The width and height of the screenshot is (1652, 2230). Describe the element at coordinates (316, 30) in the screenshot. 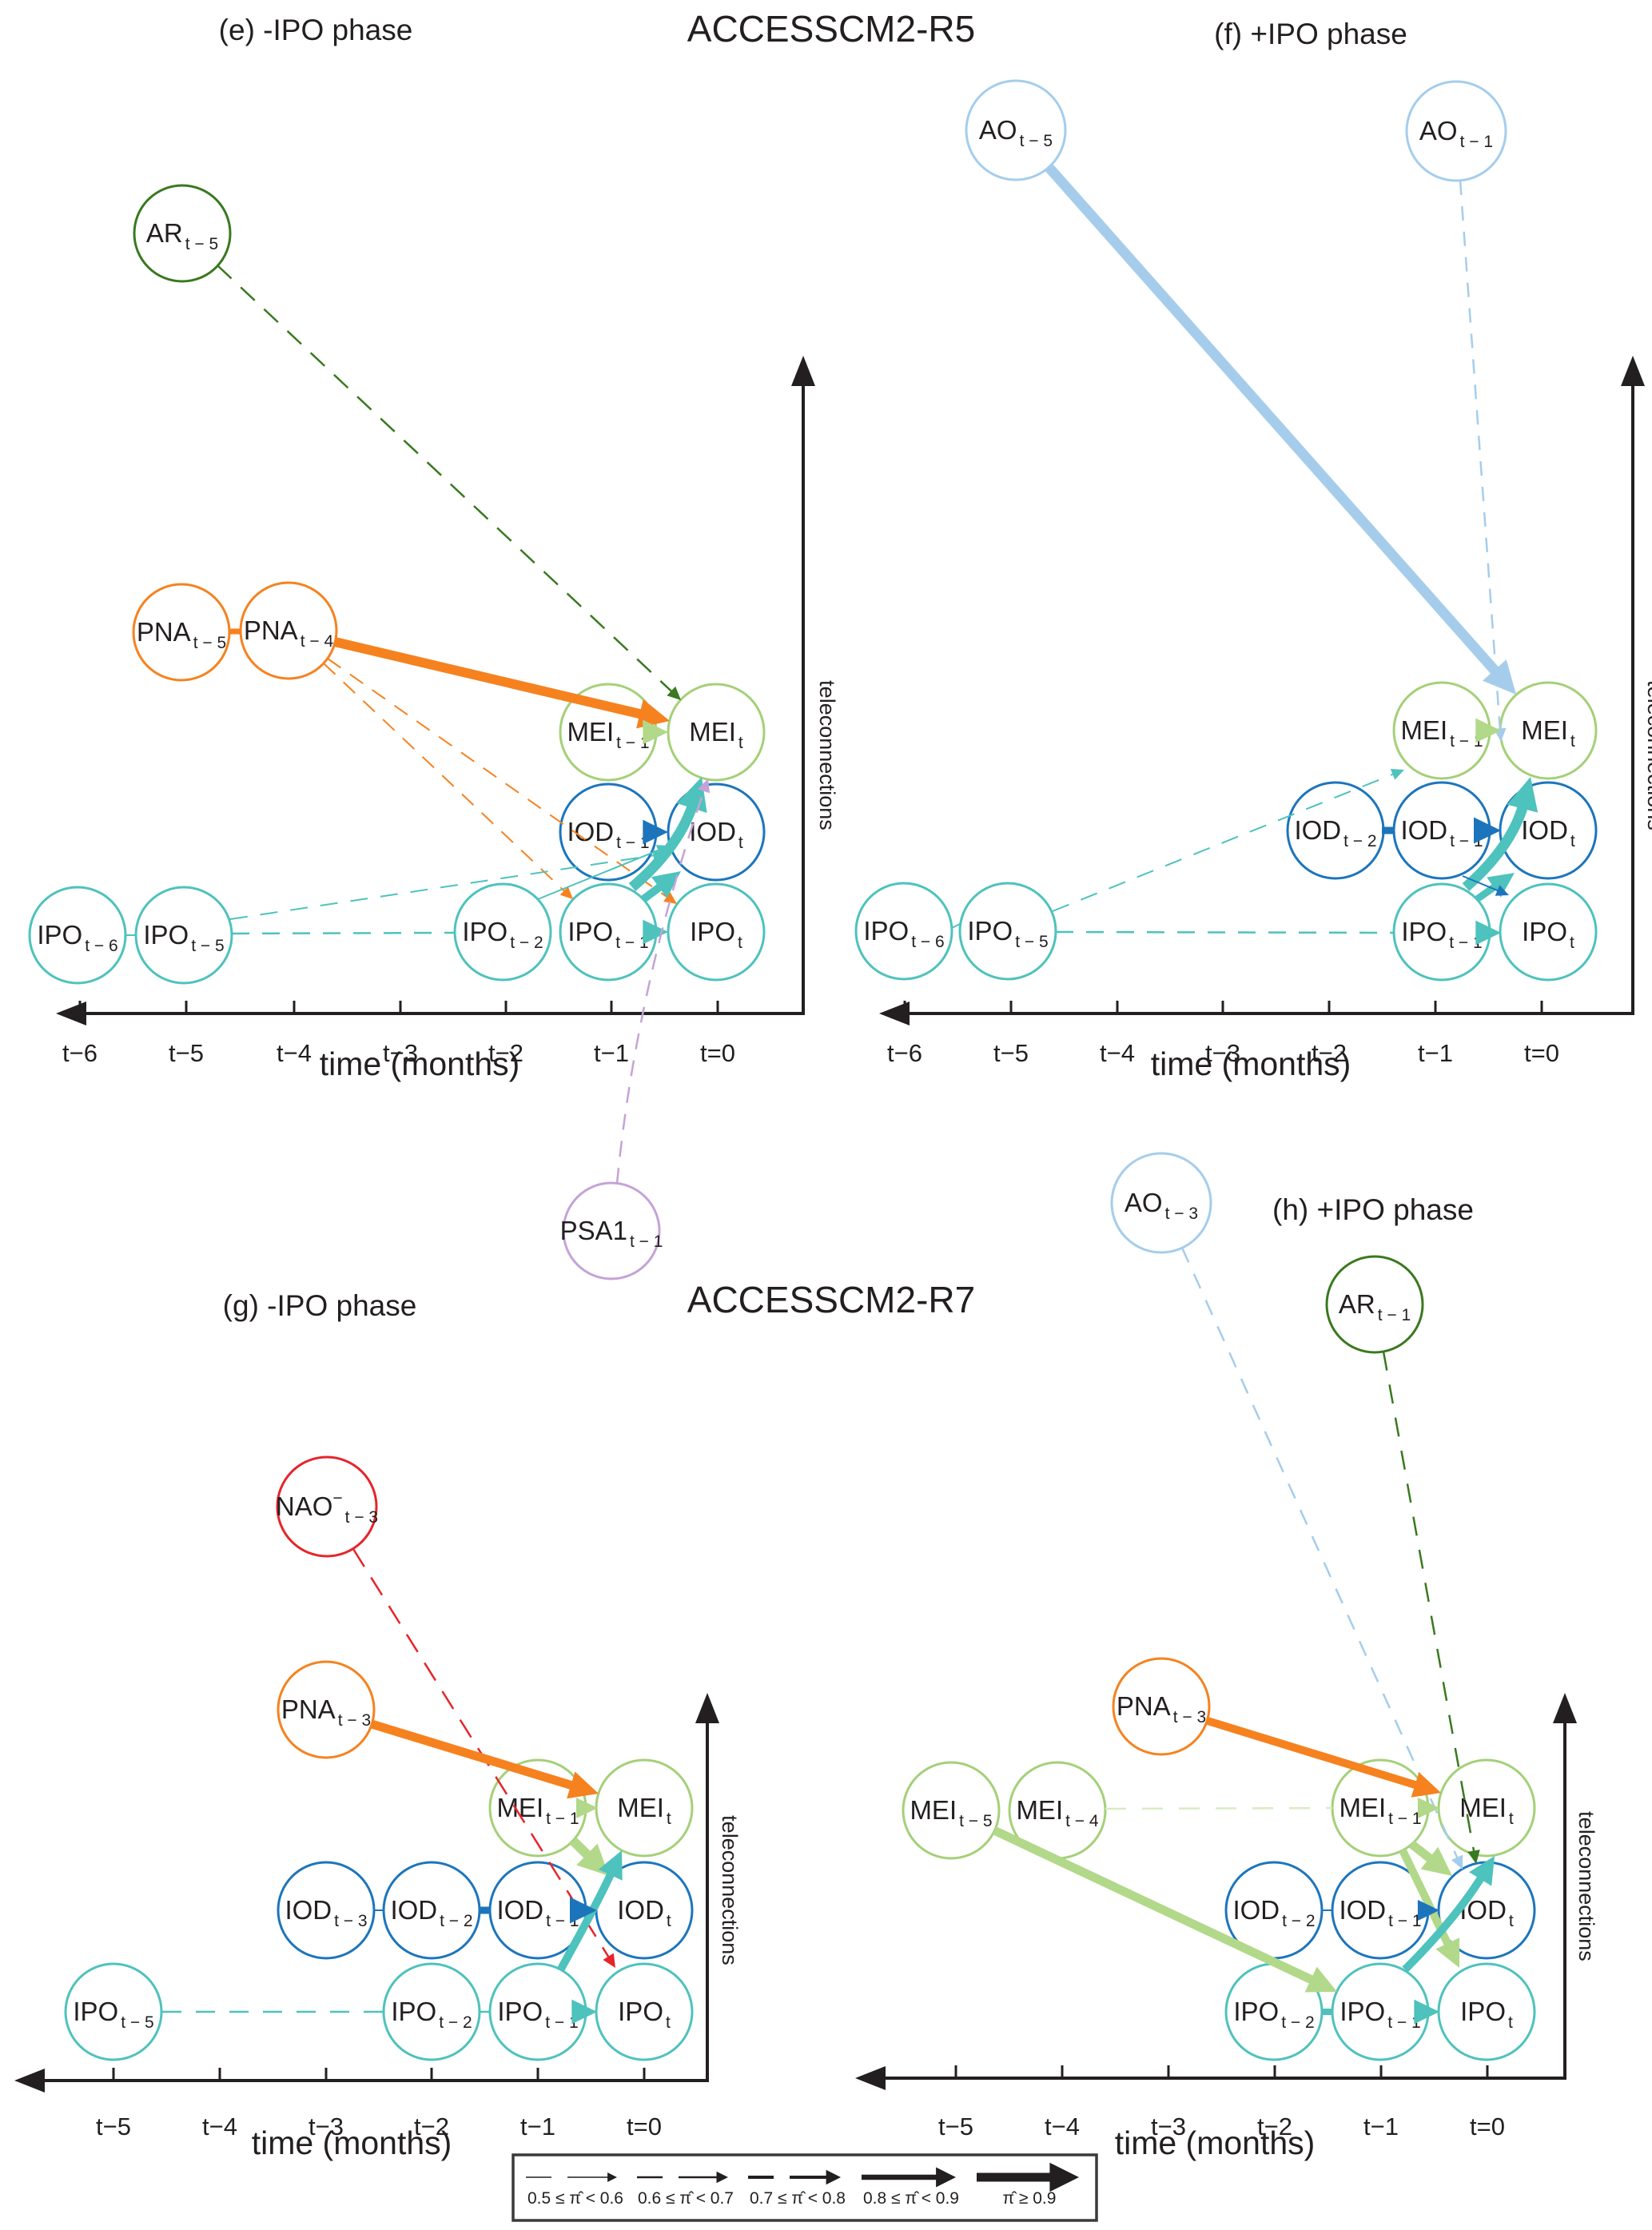

I see `title-0: (e) -IPO phase` at that location.